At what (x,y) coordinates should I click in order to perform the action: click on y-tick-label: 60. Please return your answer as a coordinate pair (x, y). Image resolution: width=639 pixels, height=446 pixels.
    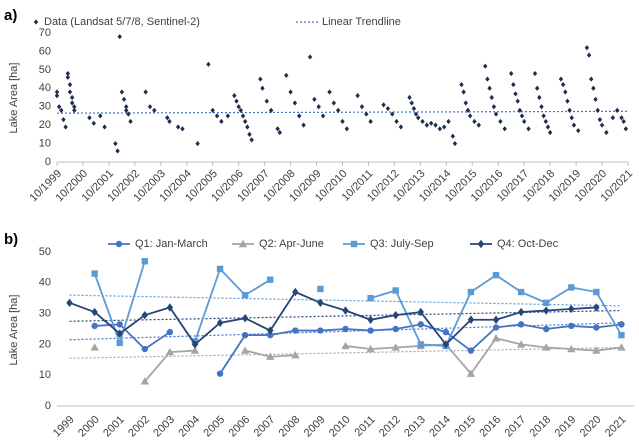
    Looking at the image, I should click on (45, 51).